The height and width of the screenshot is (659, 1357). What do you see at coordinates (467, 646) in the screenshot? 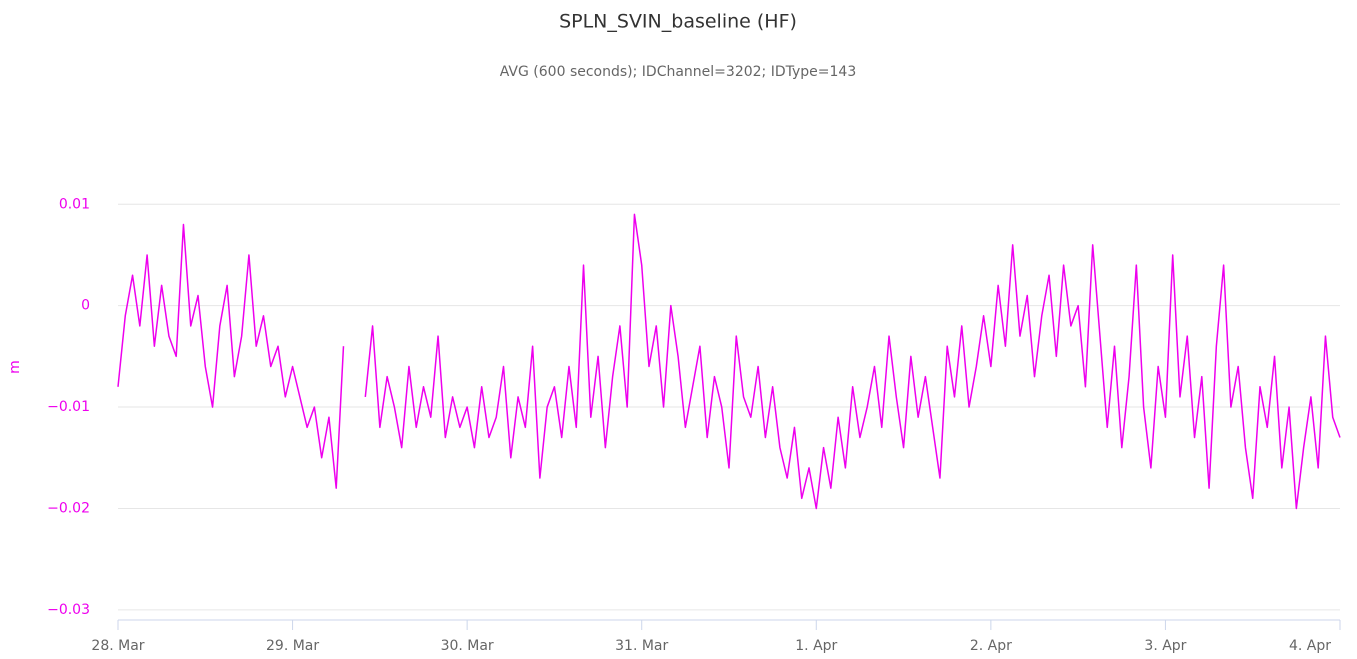
I see `x-tick-label: 30. Mar` at bounding box center [467, 646].